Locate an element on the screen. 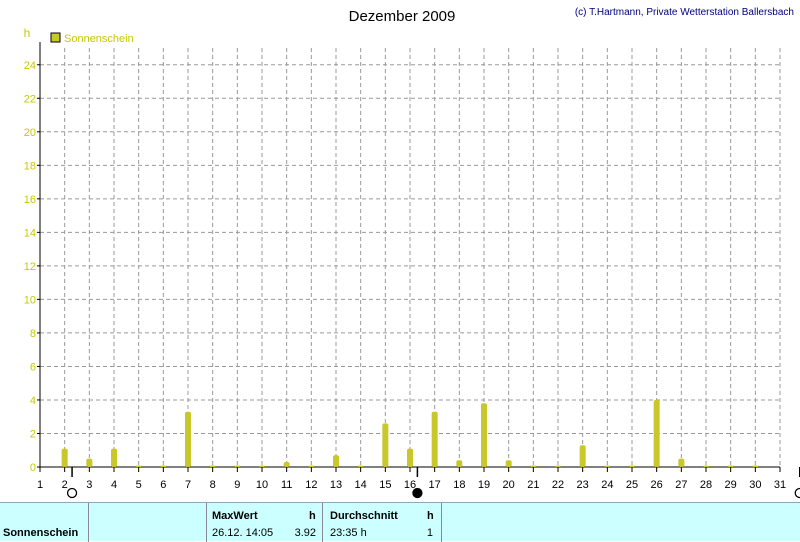 This screenshot has width=800, height=542. x-tick-label-2: 2 is located at coordinates (65, 485).